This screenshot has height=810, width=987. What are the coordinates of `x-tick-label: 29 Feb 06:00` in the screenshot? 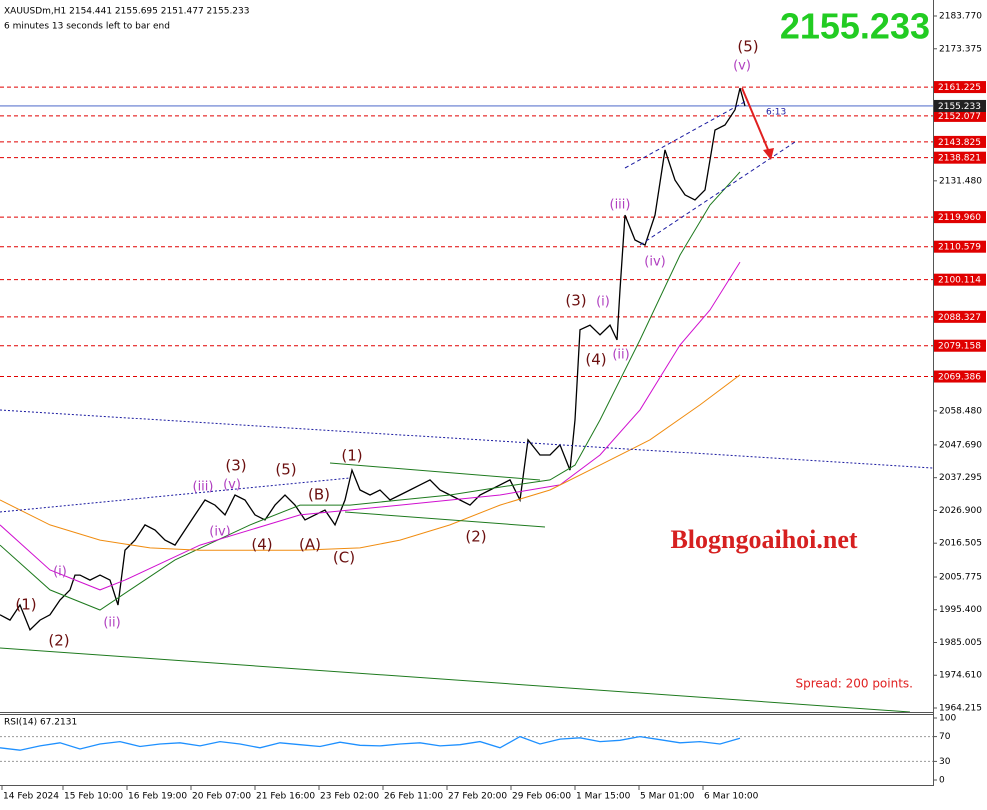 It's located at (541, 797).